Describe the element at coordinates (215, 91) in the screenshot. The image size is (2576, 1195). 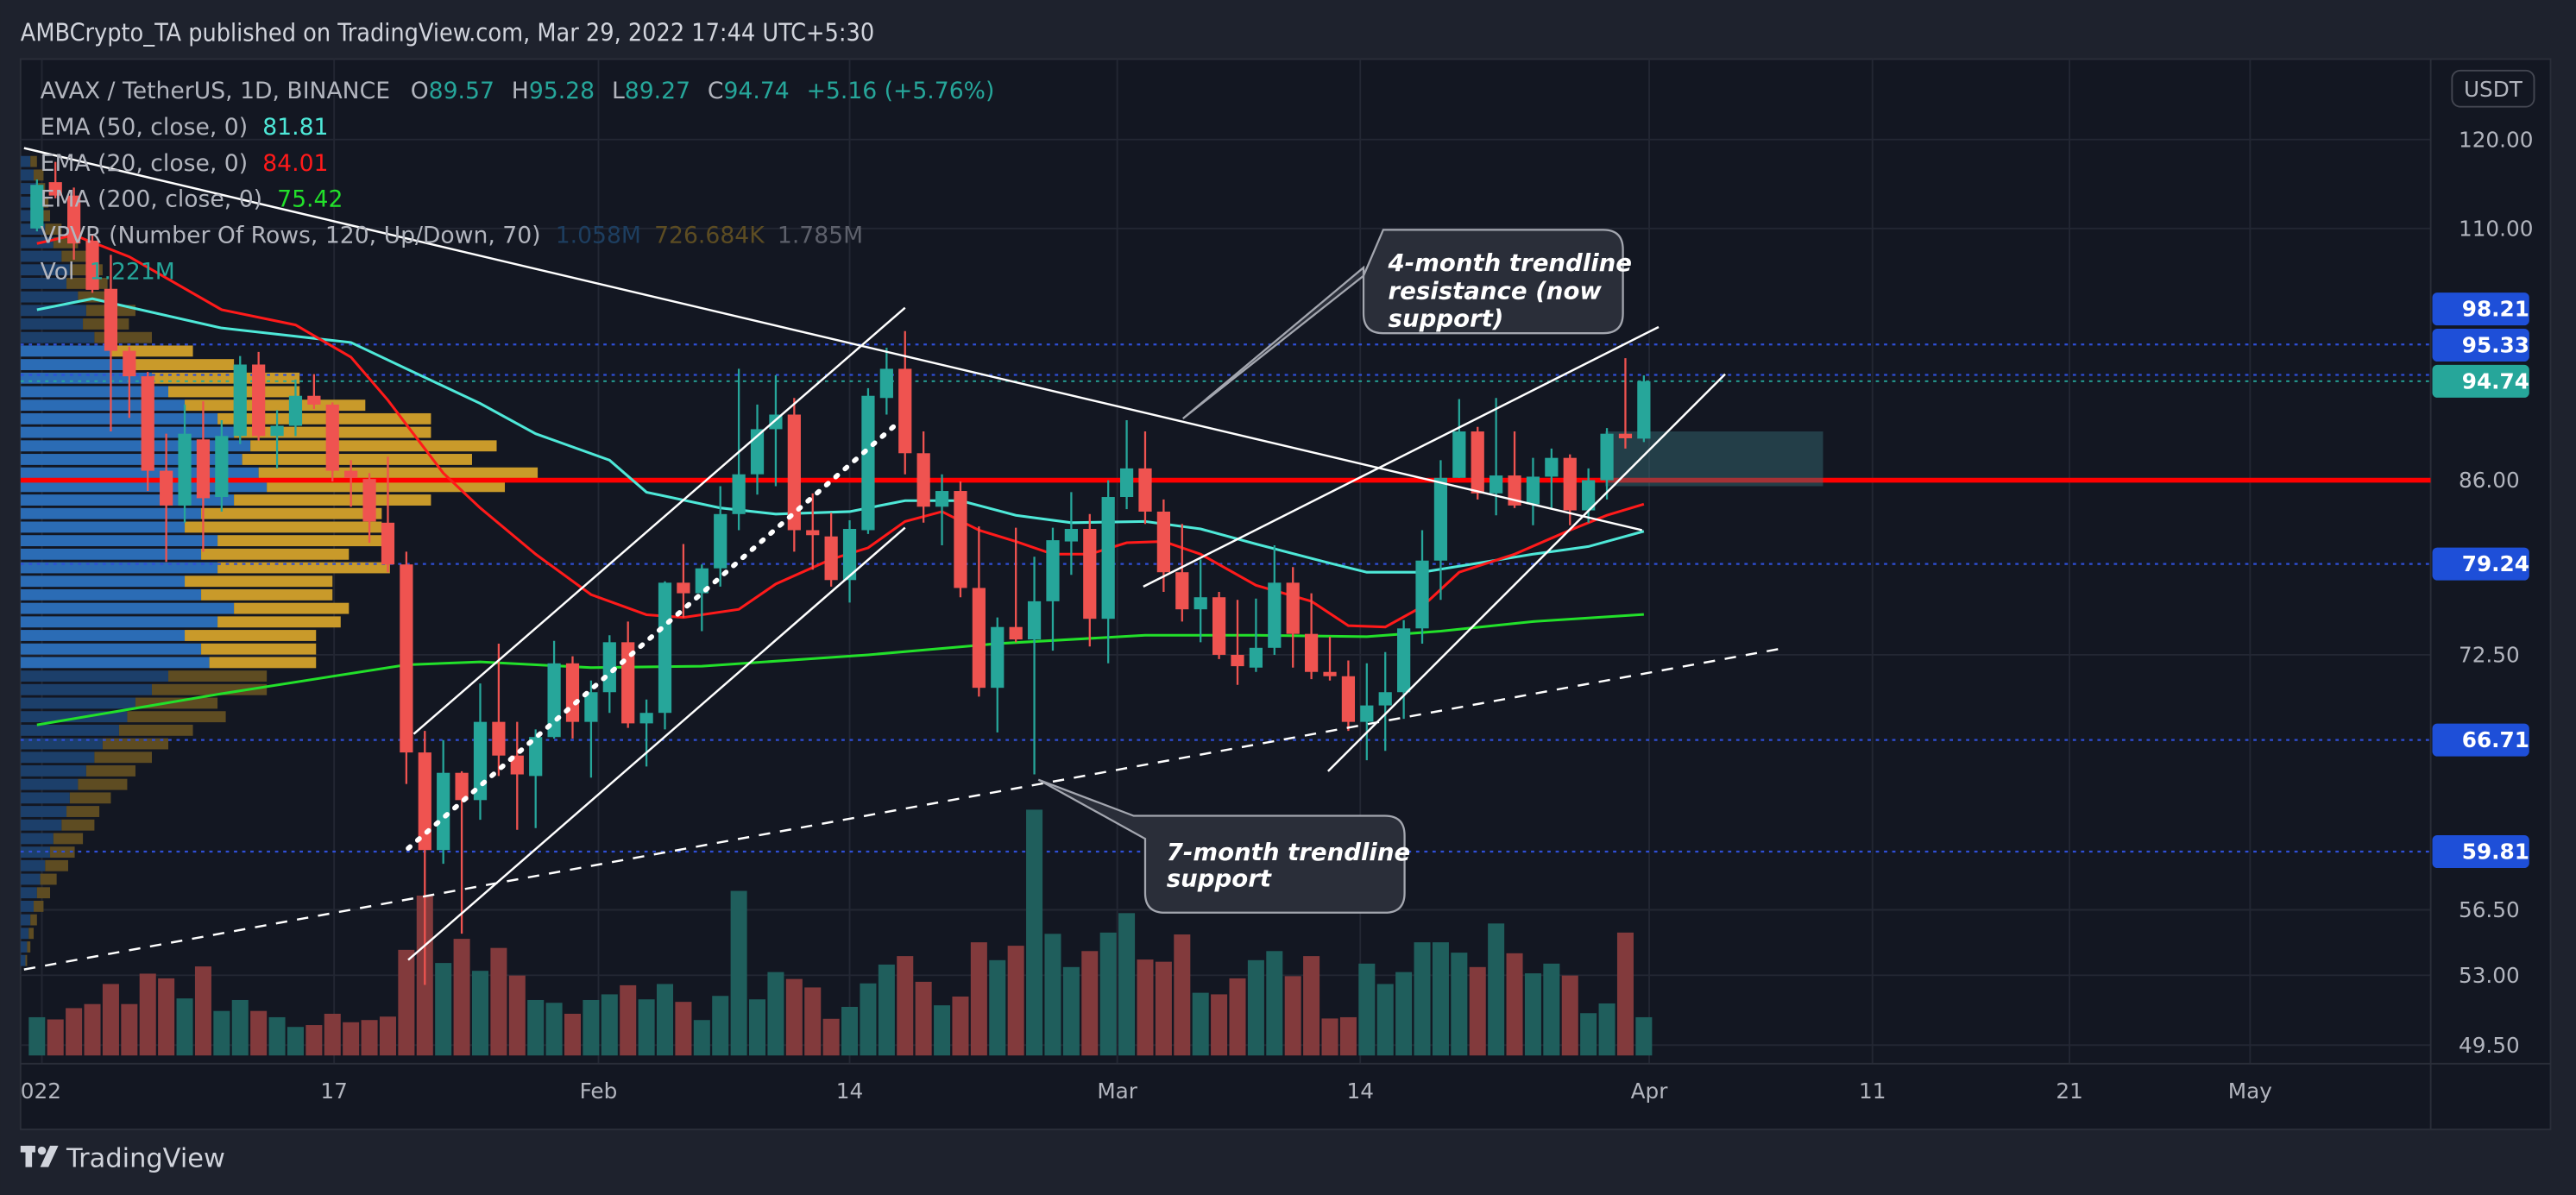
I see `symbol-info: AVAX / TetherUS, 1D, BINANCE` at that location.